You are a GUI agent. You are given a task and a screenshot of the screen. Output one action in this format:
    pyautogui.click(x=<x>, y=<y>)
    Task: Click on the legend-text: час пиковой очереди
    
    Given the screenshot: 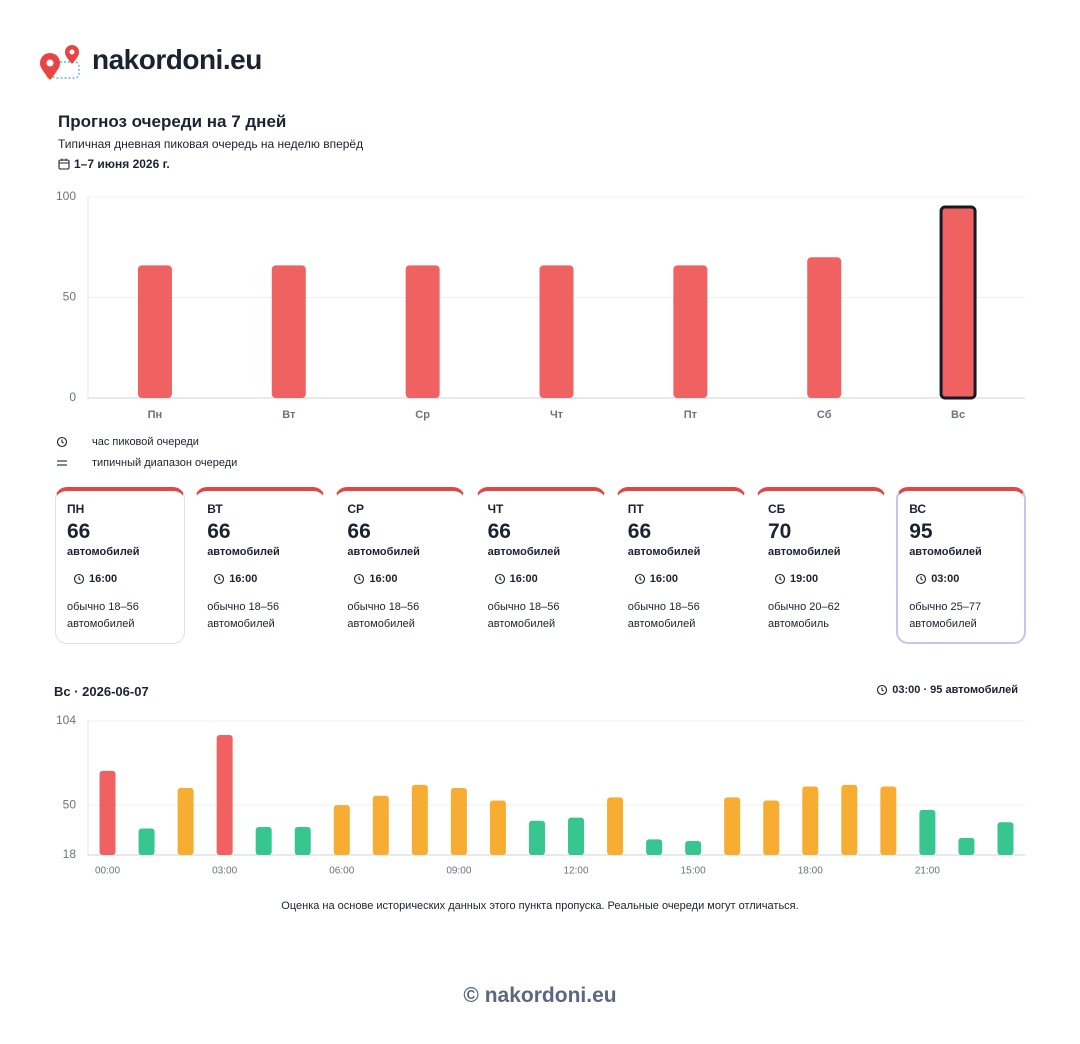 What is the action you would take?
    pyautogui.click(x=145, y=442)
    